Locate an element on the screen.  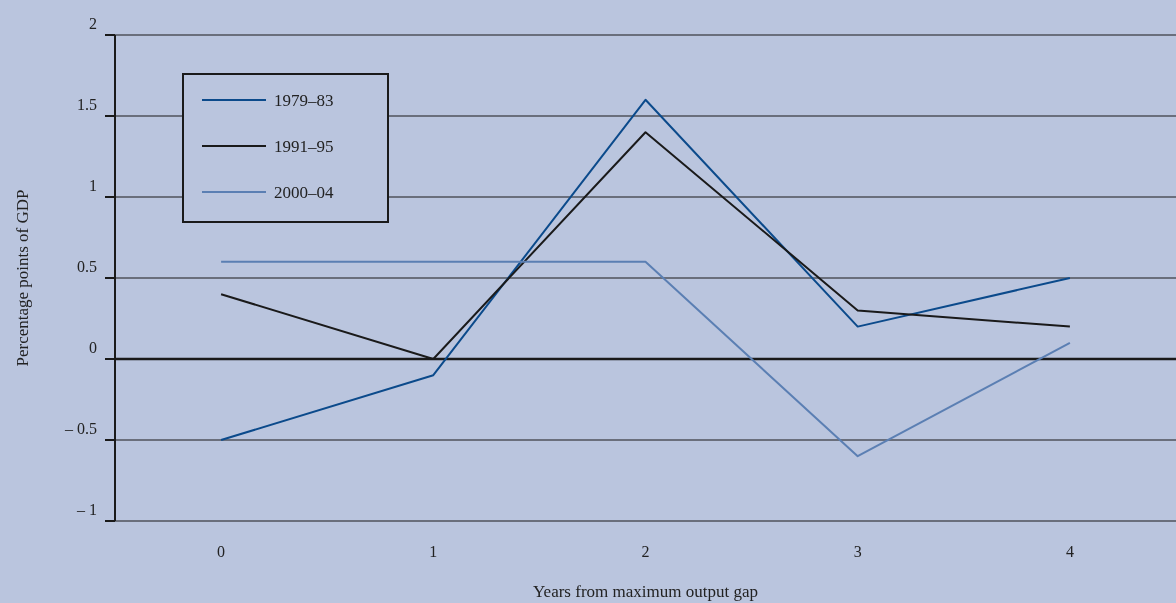
legend-label: 1991–95 is located at coordinates (304, 146).